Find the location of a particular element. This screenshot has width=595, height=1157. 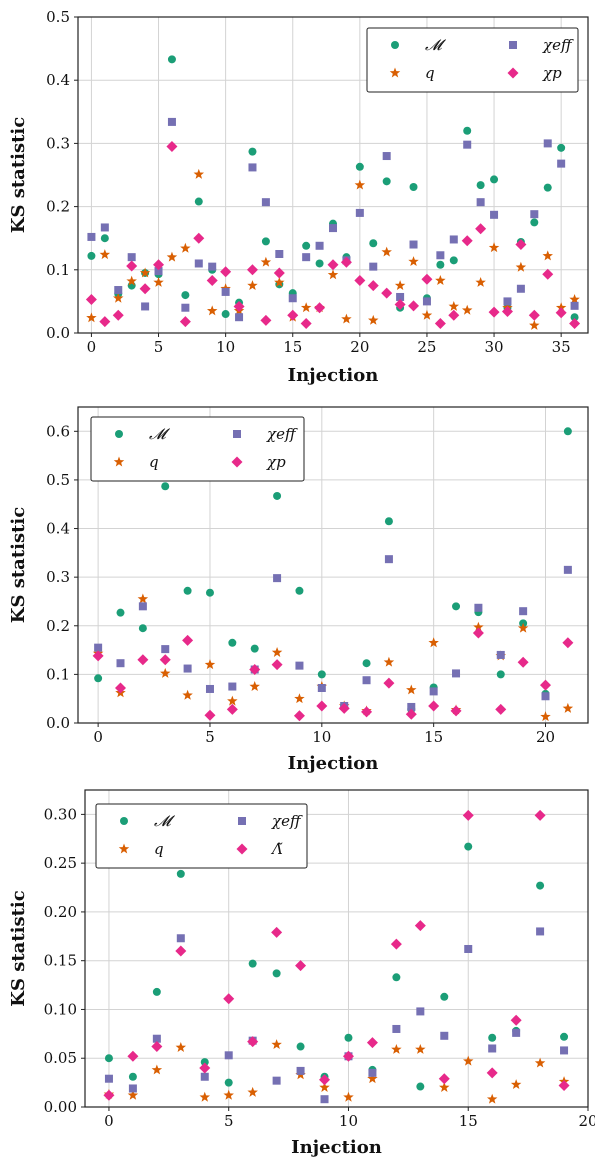

legend-label-chi_p: χp is located at coordinates (276, 462).